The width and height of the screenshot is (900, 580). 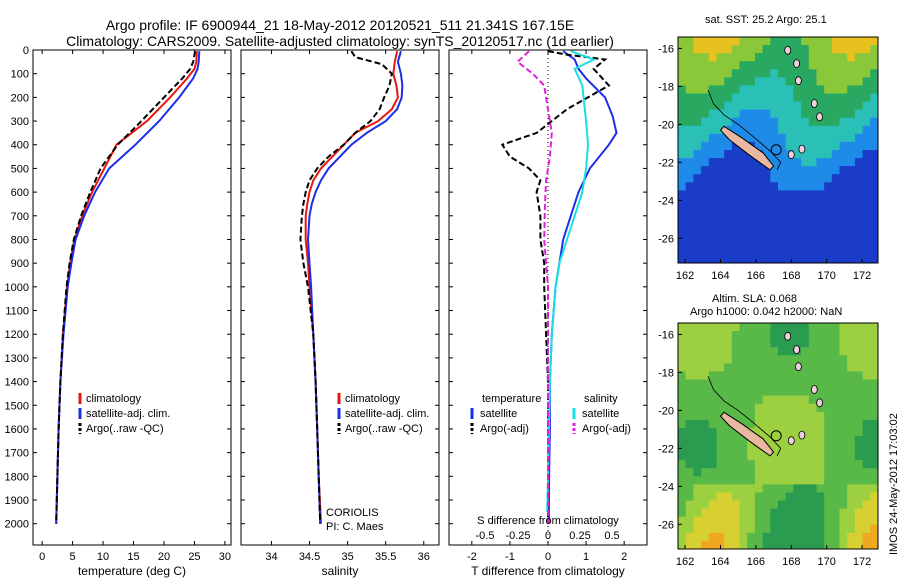 I want to click on argo-position-marker, so click(x=776, y=150).